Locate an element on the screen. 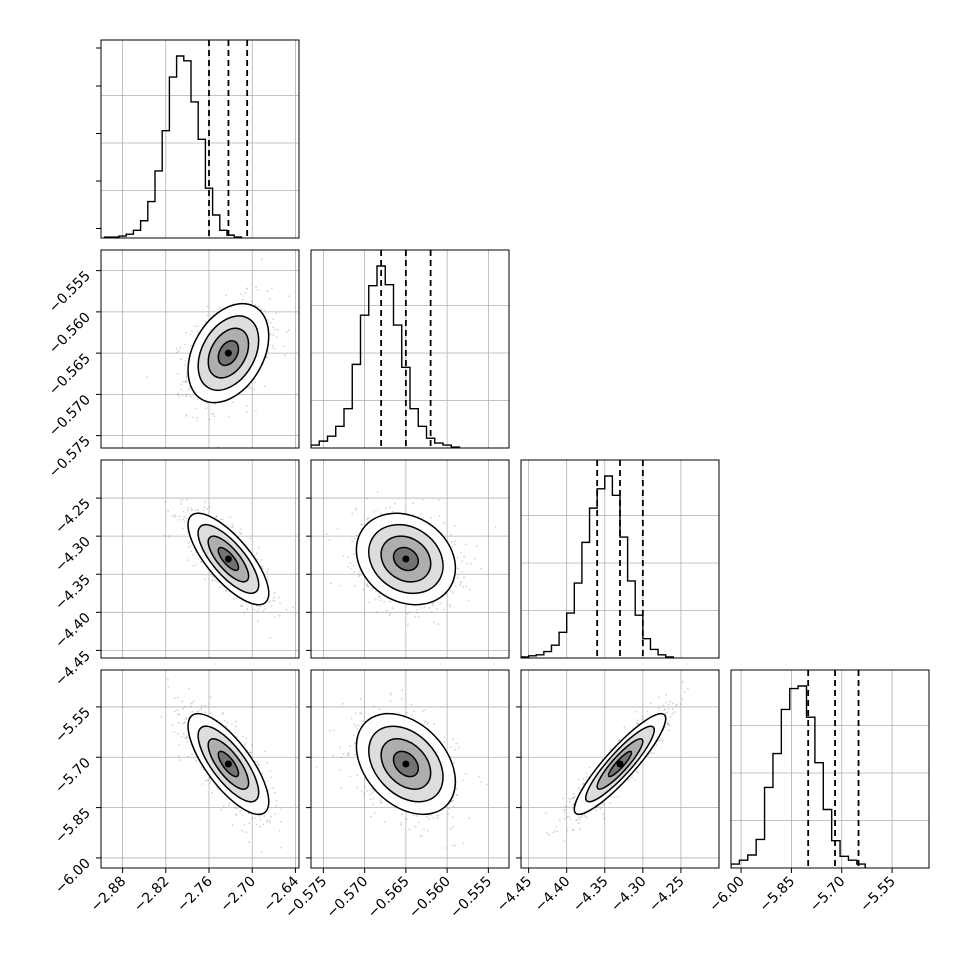  density-panel is located at coordinates (410, 769).